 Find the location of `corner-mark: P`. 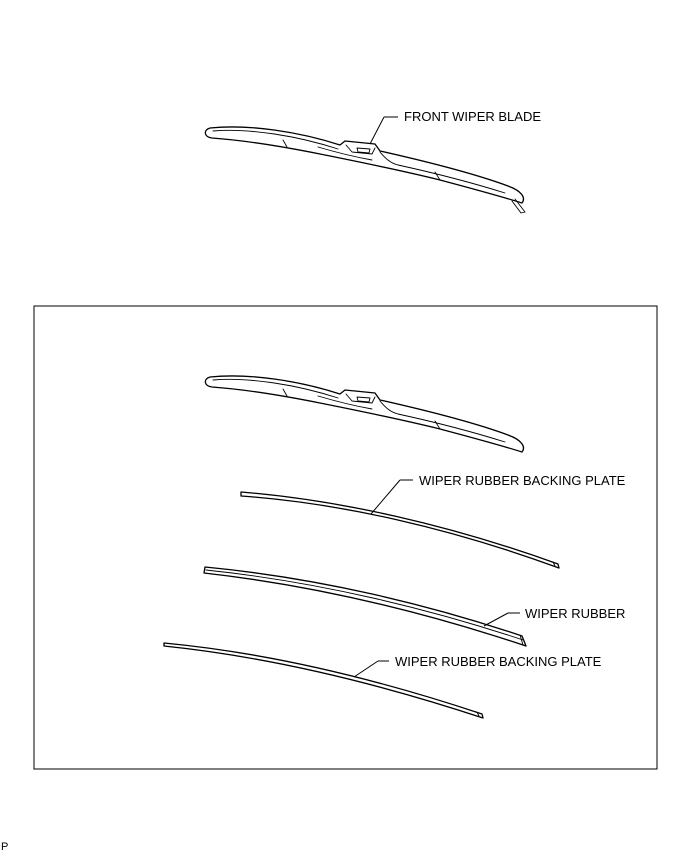

corner-mark: P is located at coordinates (5, 847).